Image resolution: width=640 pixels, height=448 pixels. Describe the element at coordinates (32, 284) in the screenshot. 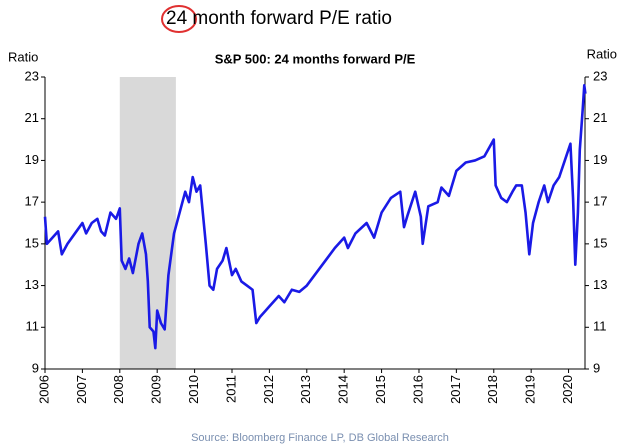

I see `y-tick-label: 13` at that location.